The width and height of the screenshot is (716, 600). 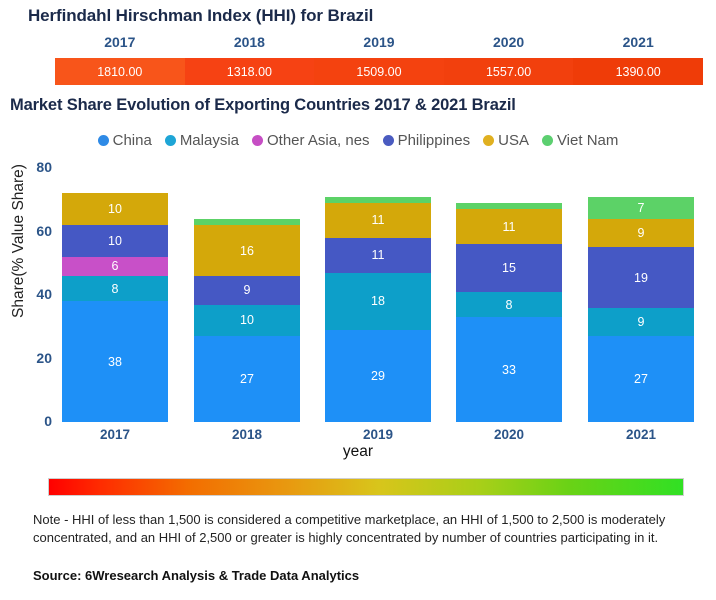 I want to click on hhi-year-2019: 2019, so click(x=379, y=42).